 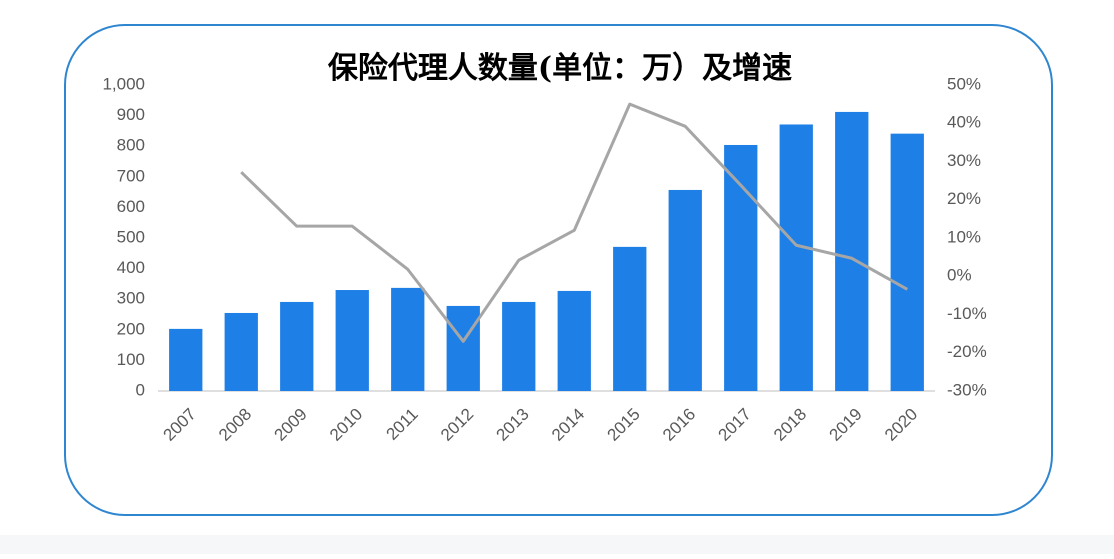 I want to click on y2-tick-label: 40%, so click(x=964, y=122).